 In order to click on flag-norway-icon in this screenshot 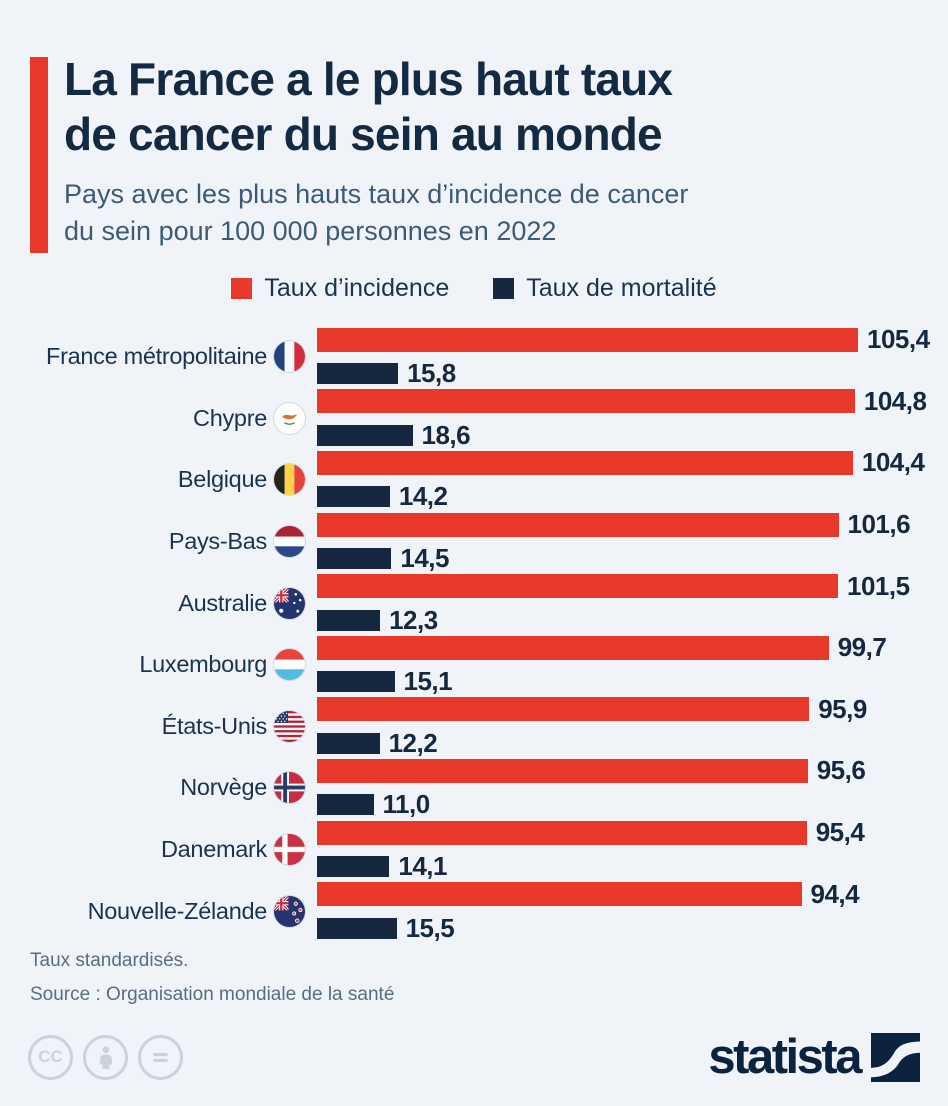, I will do `click(289, 788)`.